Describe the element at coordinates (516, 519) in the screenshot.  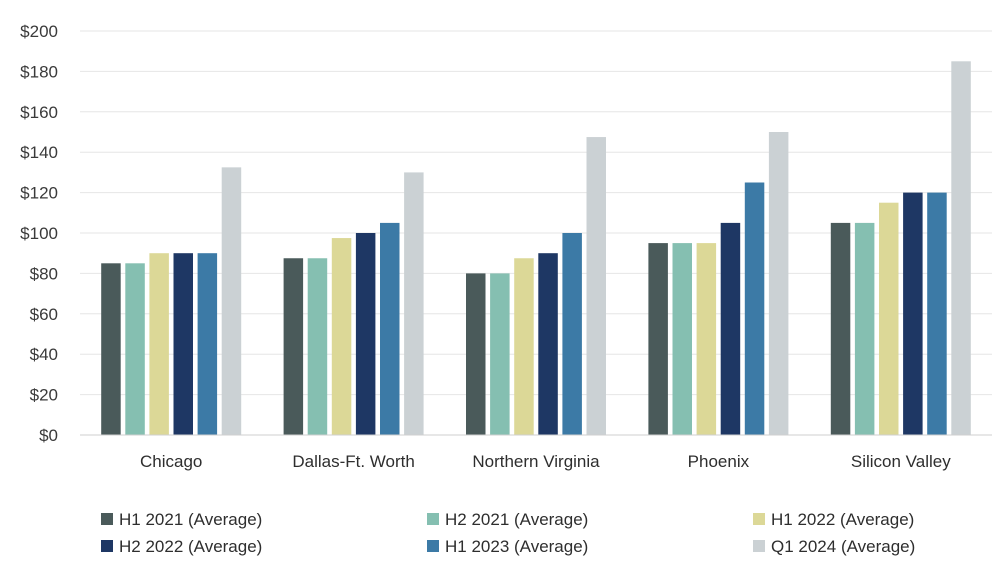
I see `legend-label: H2 2021 (Average)` at that location.